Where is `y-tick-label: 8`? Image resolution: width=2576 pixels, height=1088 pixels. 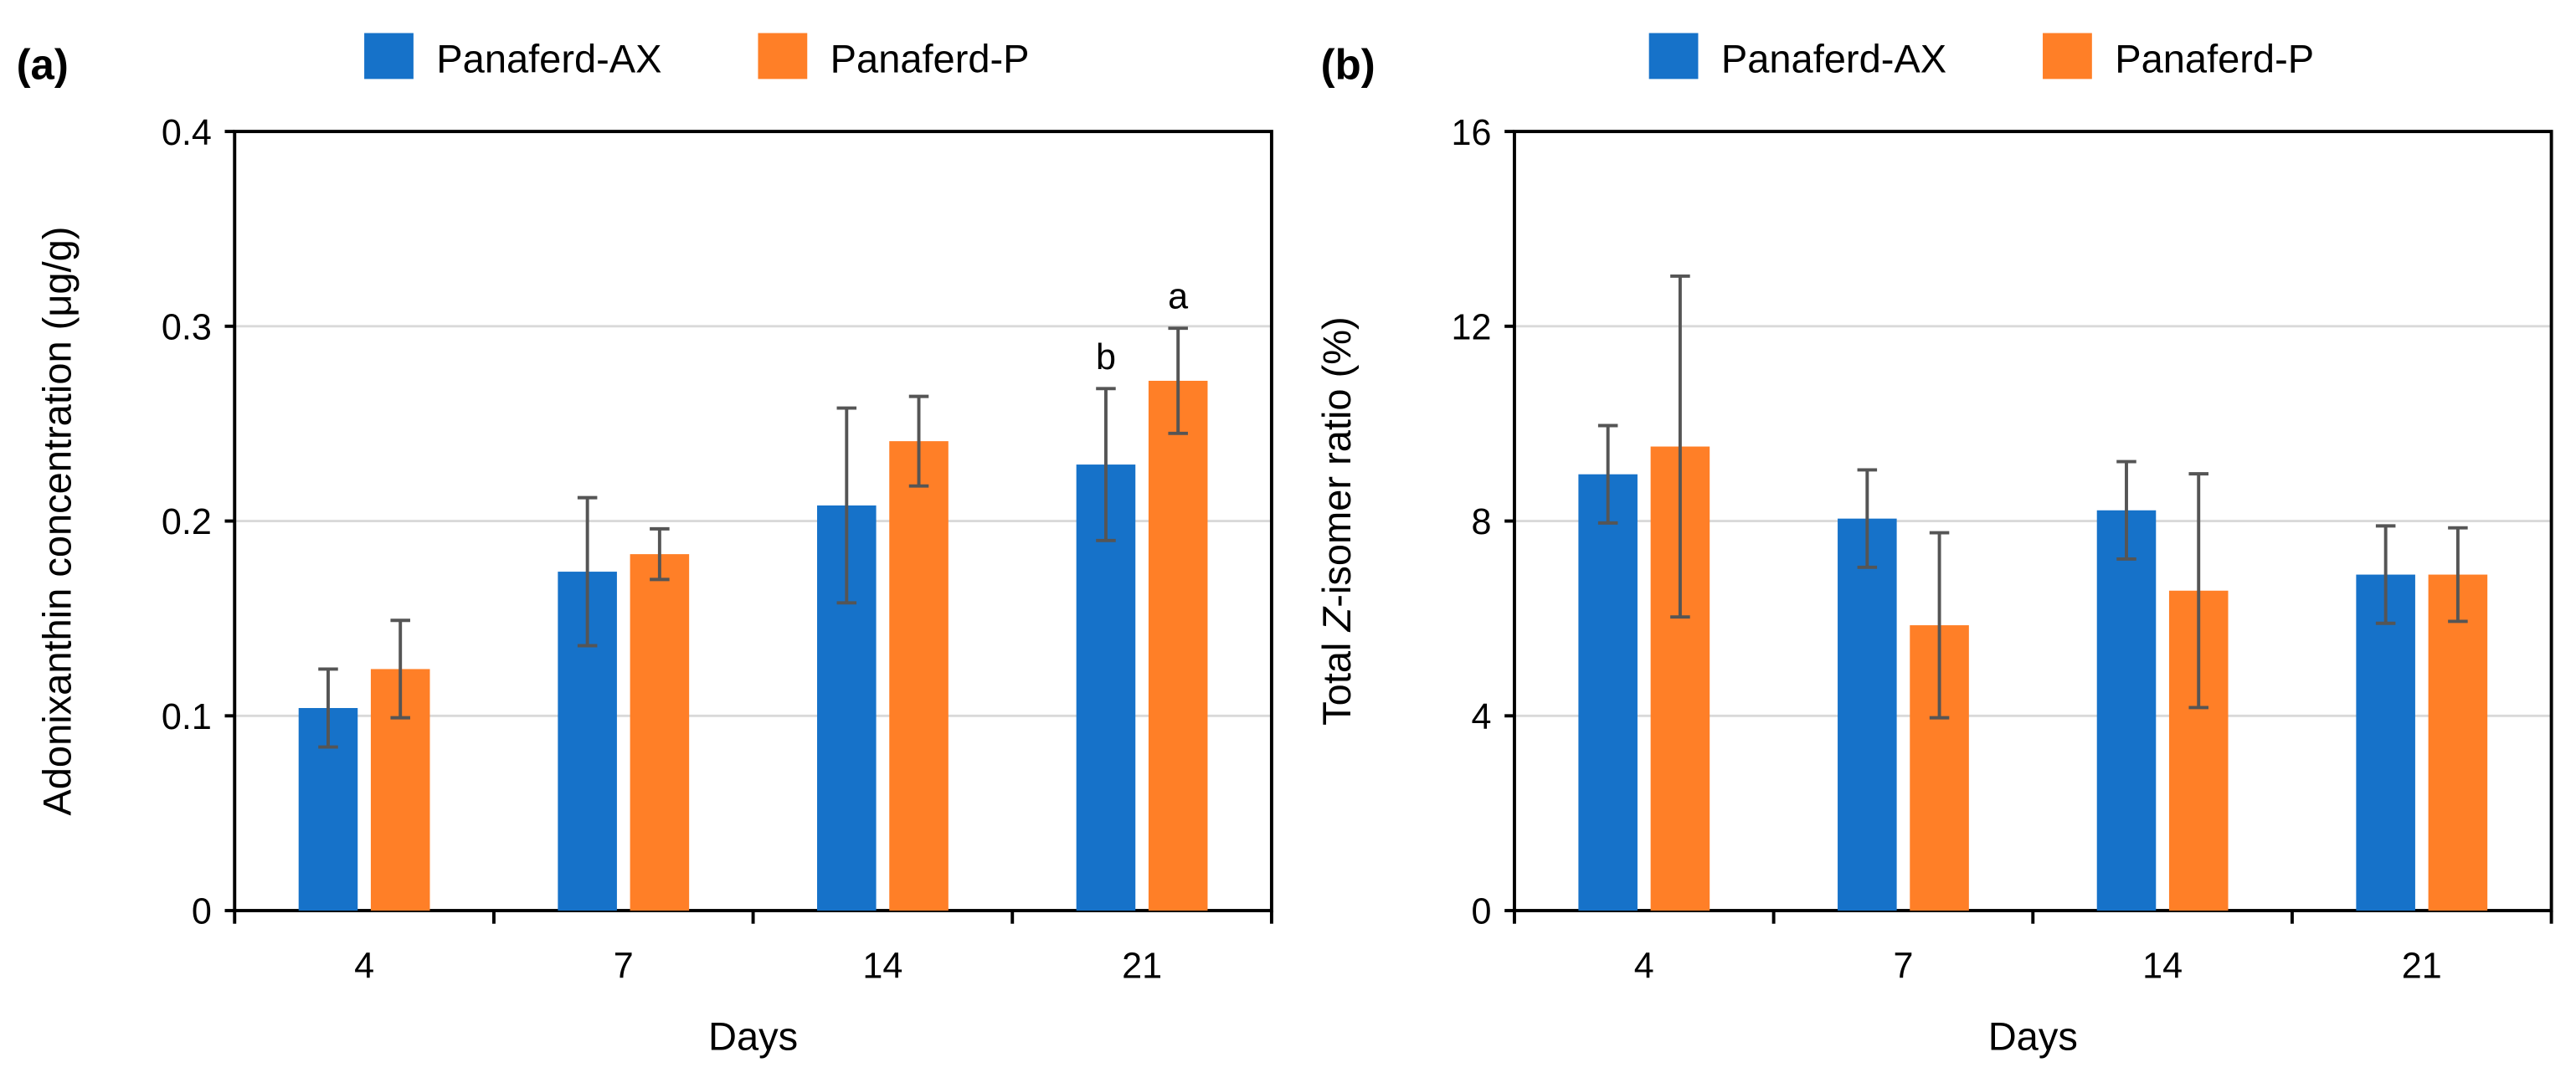 y-tick-label: 8 is located at coordinates (1482, 522).